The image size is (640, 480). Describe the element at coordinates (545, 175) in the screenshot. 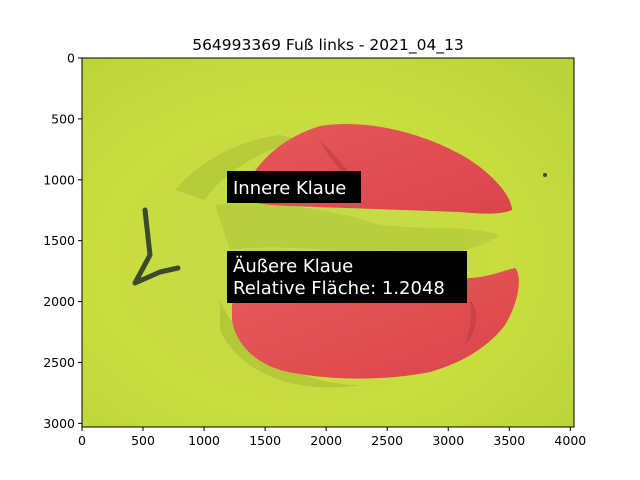

I see `marker-dot` at that location.